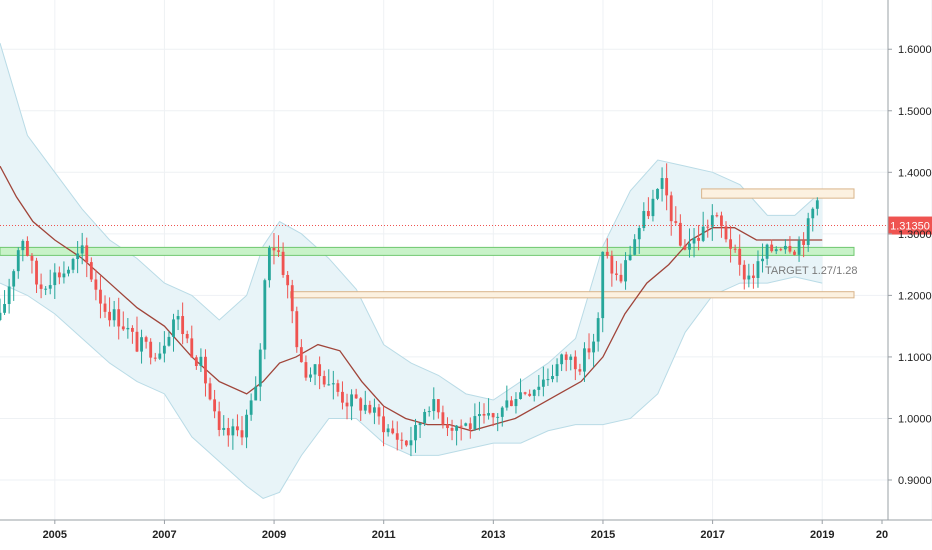 The image size is (932, 550). Describe the element at coordinates (55, 535) in the screenshot. I see `x-tick-label: 2005` at that location.